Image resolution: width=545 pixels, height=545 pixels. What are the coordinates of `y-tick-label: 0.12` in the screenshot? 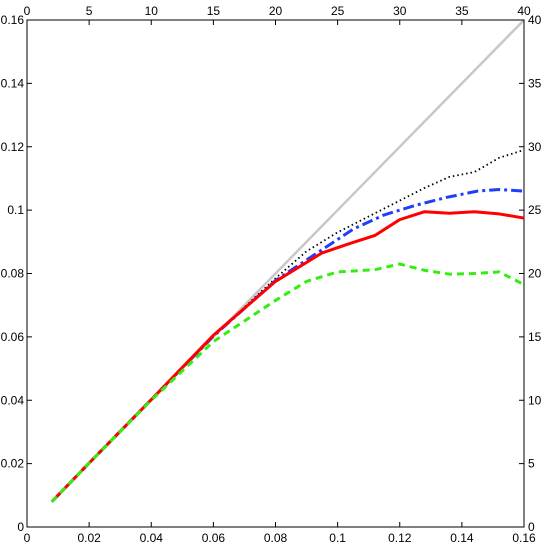 It's located at (13, 147).